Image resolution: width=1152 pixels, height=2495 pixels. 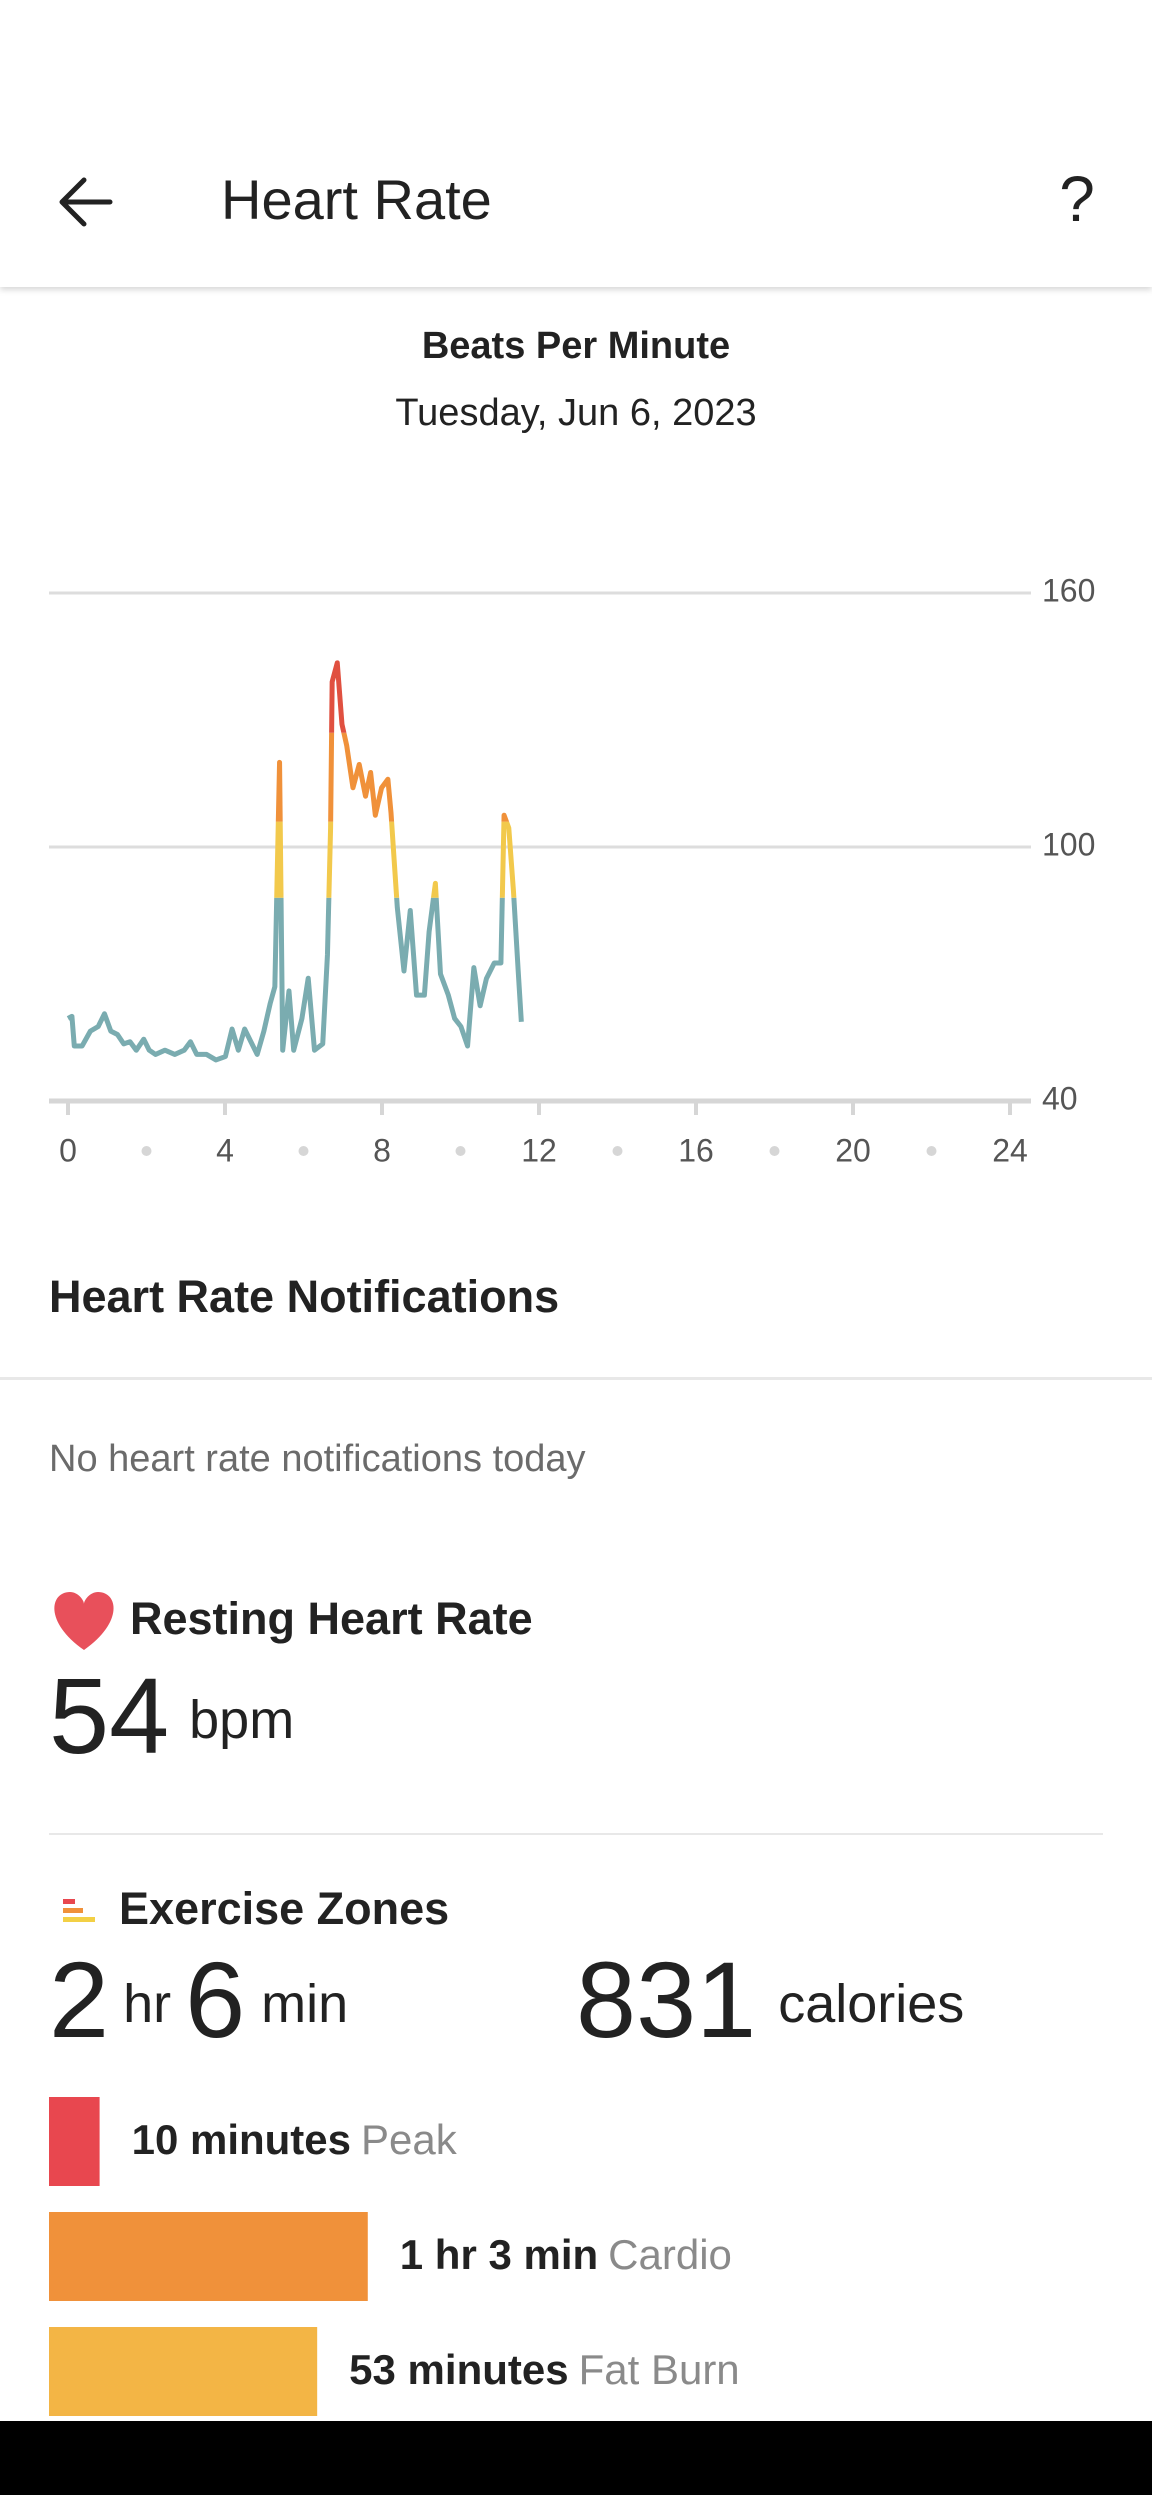 I want to click on hours: 2, so click(x=79, y=1999).